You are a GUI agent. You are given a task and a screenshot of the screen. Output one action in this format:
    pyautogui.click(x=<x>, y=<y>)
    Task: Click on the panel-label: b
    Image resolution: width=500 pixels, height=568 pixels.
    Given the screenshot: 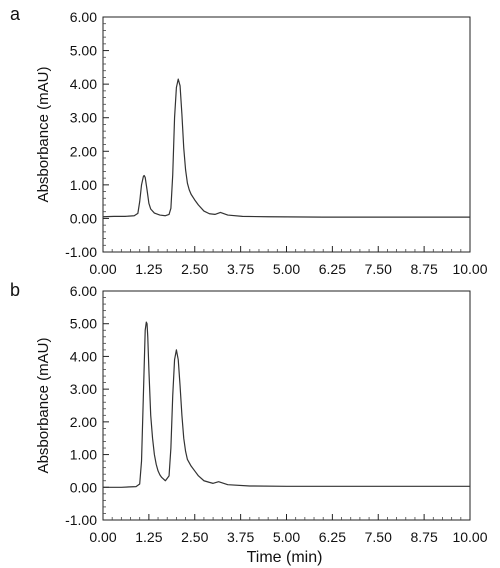 What is the action you would take?
    pyautogui.click(x=15, y=290)
    